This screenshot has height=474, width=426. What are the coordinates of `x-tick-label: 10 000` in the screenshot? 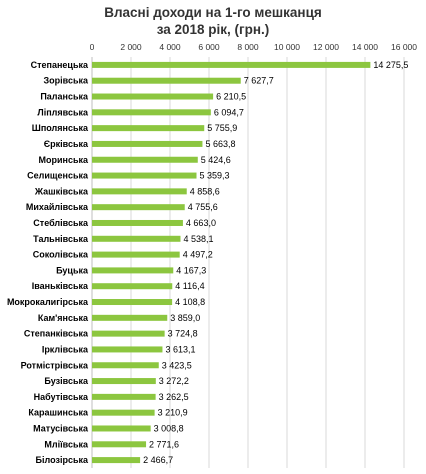 It's located at (287, 47).